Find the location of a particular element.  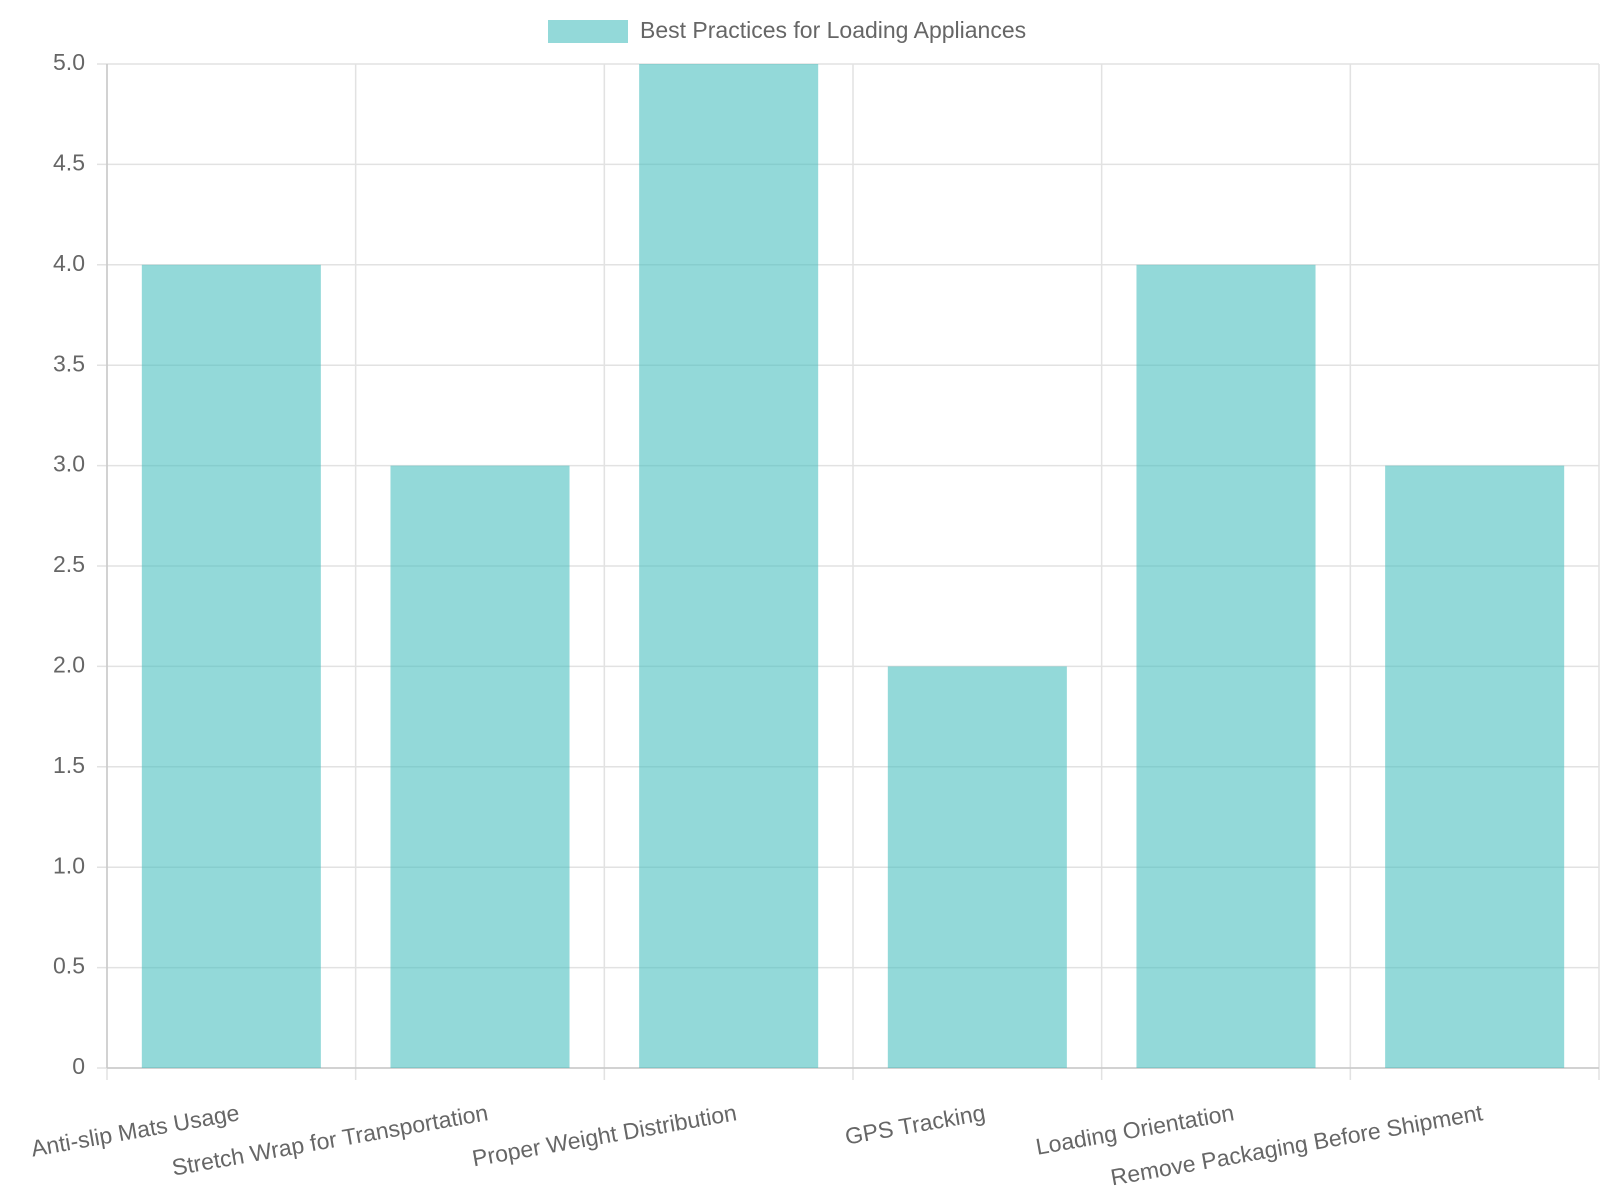

legend-swatch is located at coordinates (588, 31).